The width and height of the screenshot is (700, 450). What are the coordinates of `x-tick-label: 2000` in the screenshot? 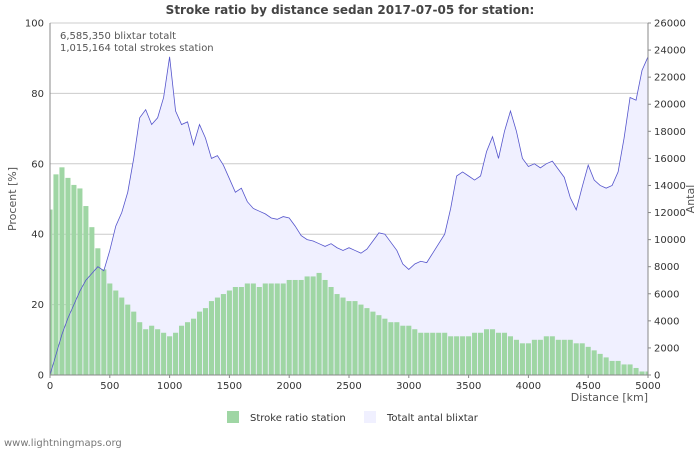 It's located at (288, 386).